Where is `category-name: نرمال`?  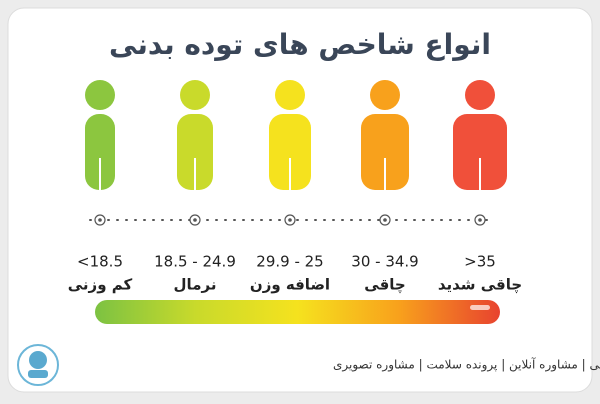 category-name: نرمال is located at coordinates (195, 285).